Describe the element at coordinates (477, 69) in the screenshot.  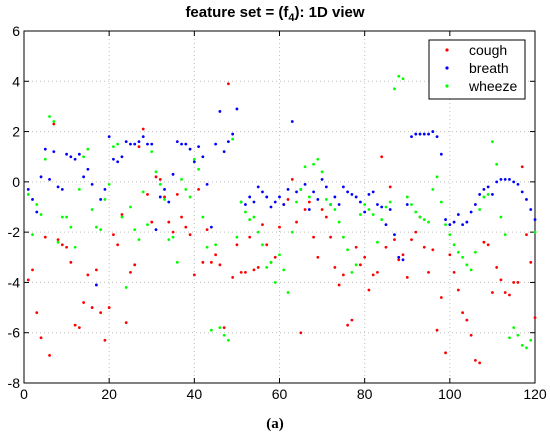
I see `legend-box` at that location.